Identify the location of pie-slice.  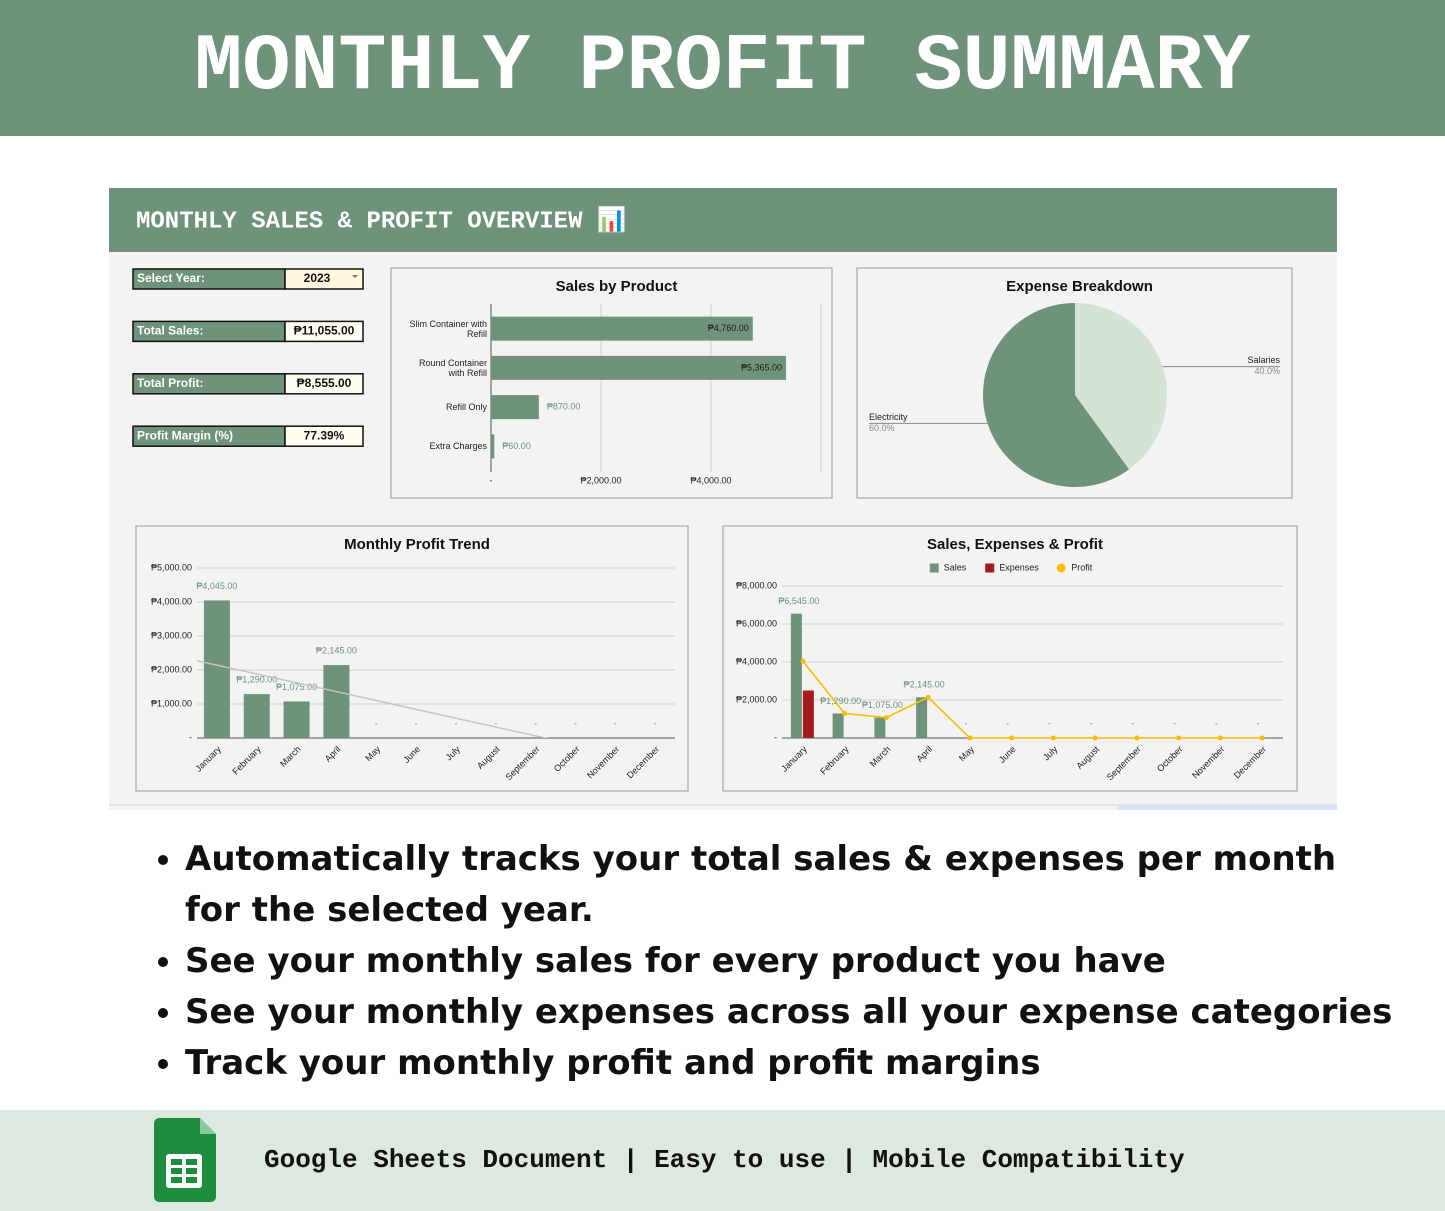
(1121, 386).